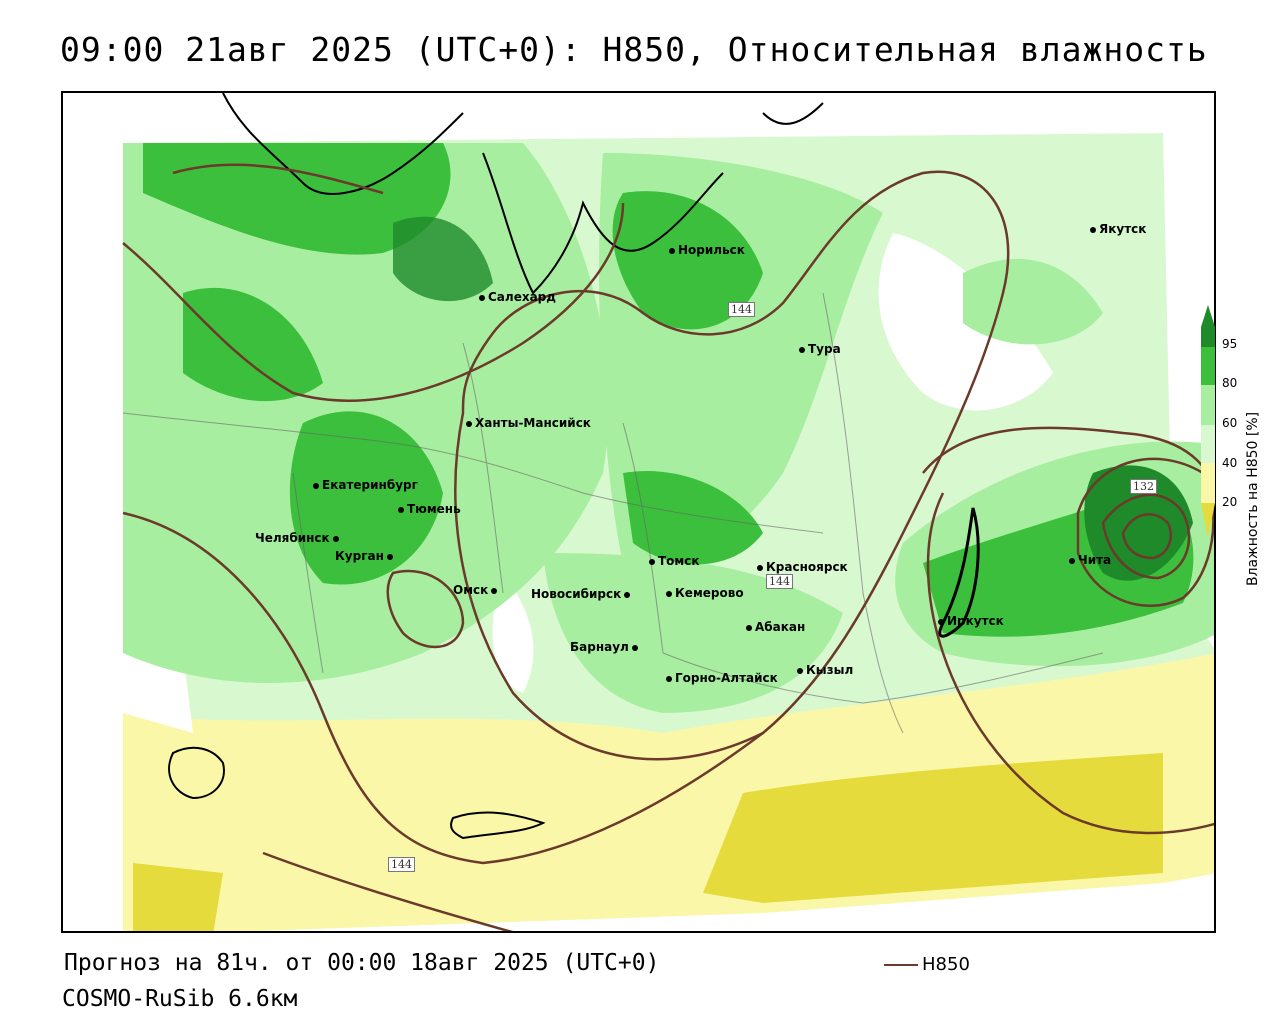 The image size is (1280, 1024). What do you see at coordinates (1208, 421) in the screenshot?
I see `humidity-colorbar` at bounding box center [1208, 421].